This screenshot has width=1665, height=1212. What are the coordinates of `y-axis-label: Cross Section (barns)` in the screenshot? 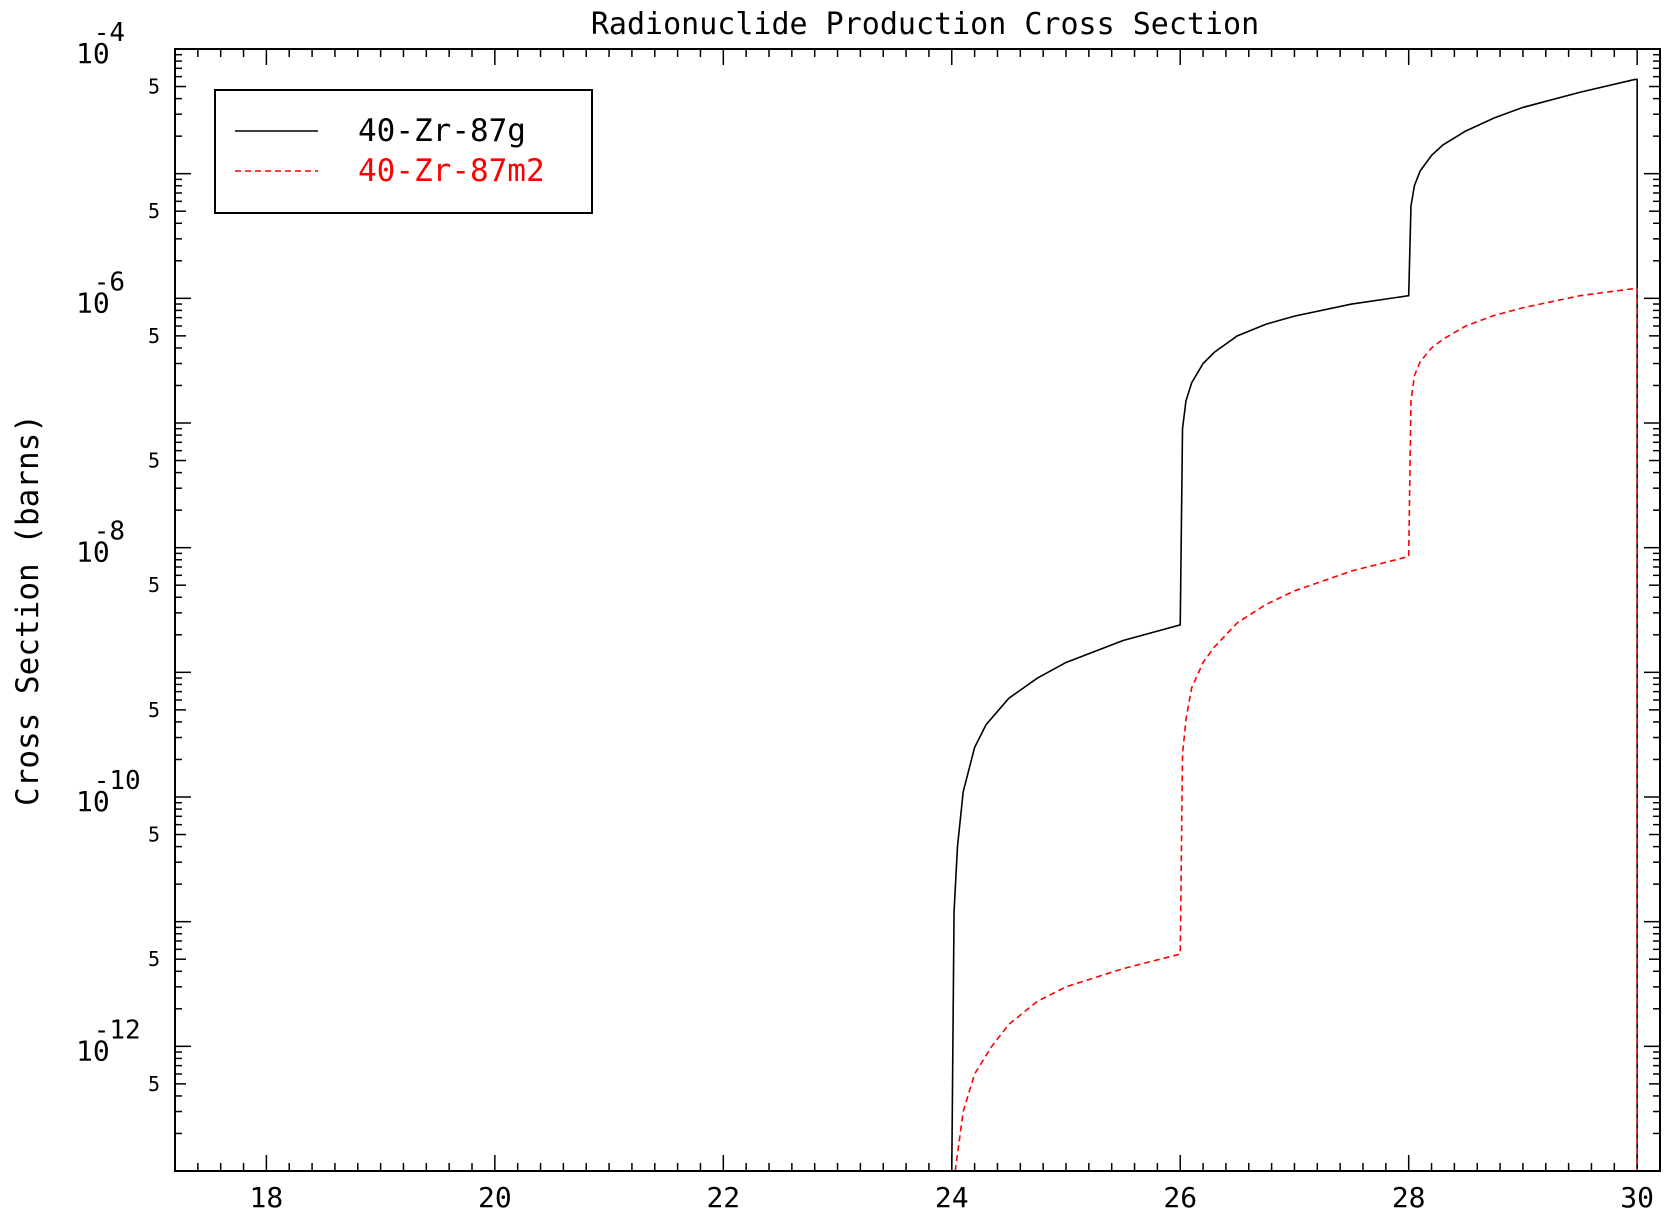 It's located at (28, 610).